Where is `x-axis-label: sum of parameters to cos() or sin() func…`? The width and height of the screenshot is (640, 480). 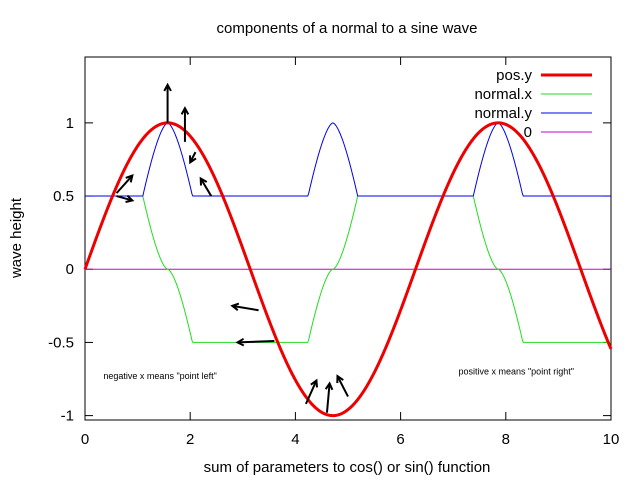
x-axis-label: sum of parameters to cos() or sin() func… is located at coordinates (347, 467).